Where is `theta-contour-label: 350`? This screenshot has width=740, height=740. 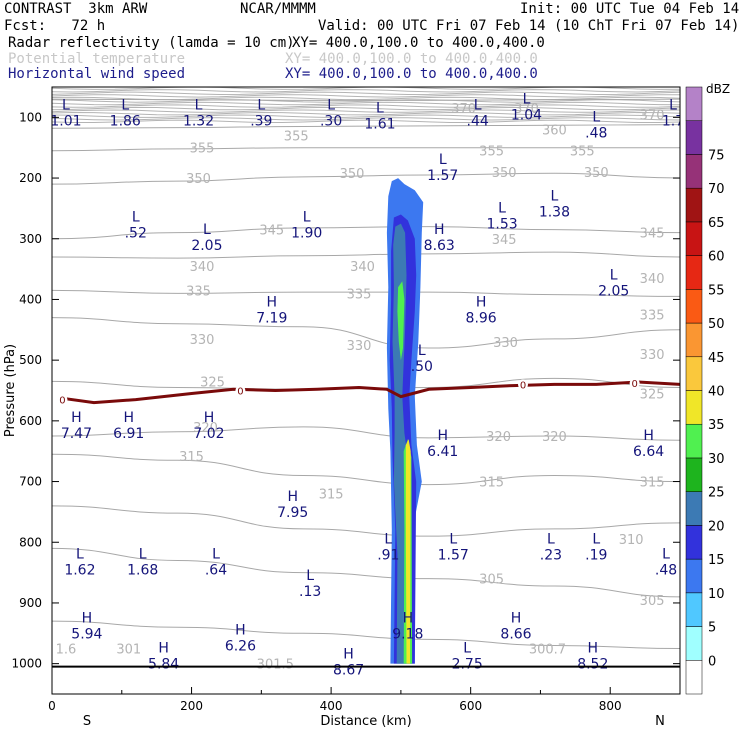 theta-contour-label: 350 is located at coordinates (198, 179).